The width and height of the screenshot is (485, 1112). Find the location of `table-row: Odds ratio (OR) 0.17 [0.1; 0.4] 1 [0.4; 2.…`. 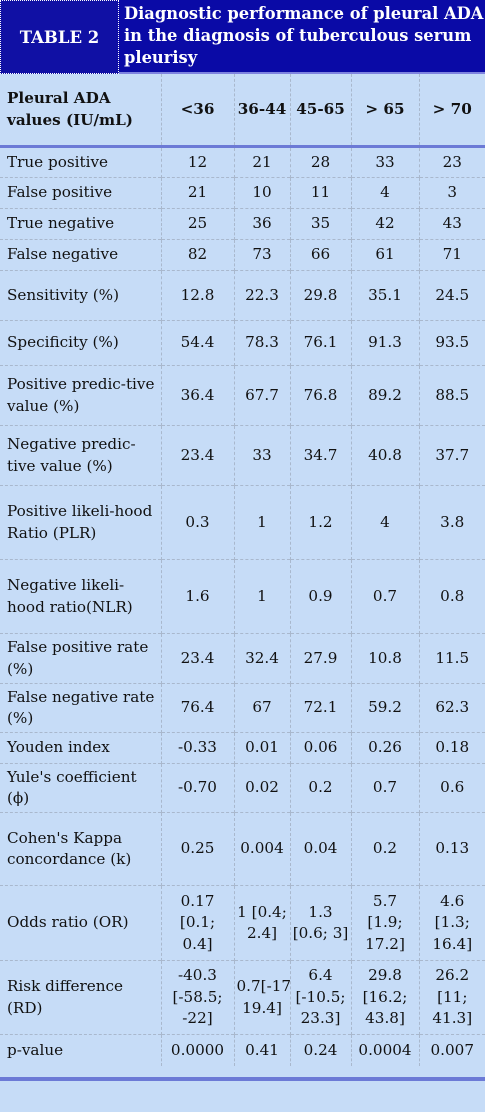

table-row: Odds ratio (OR) 0.17 [0.1; 0.4] 1 [0.4; 2.… is located at coordinates (242, 923).